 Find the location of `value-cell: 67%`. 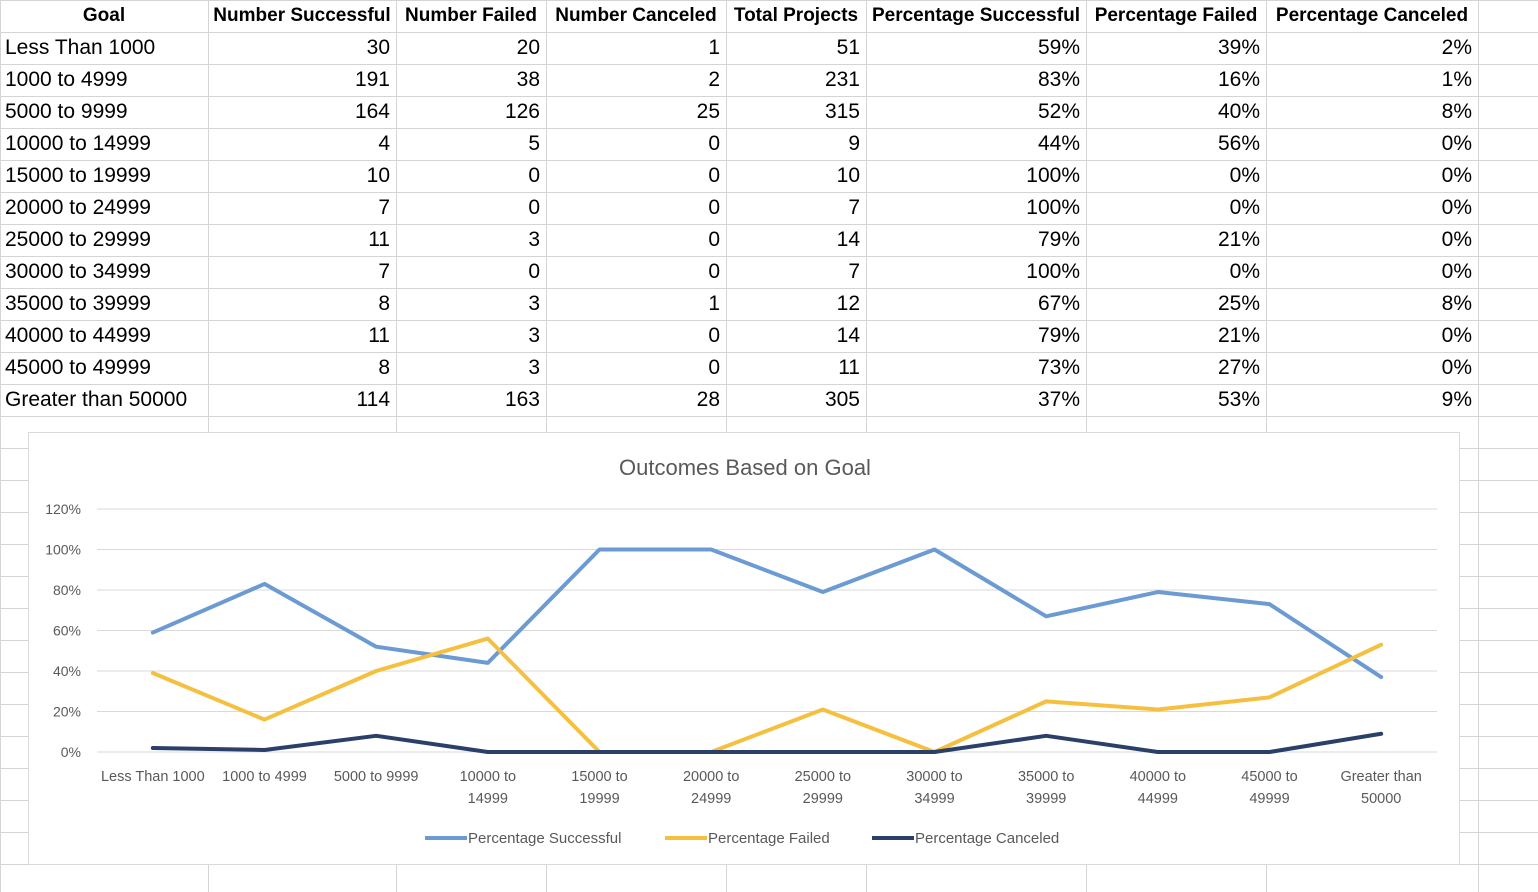

value-cell: 67% is located at coordinates (1058, 303).